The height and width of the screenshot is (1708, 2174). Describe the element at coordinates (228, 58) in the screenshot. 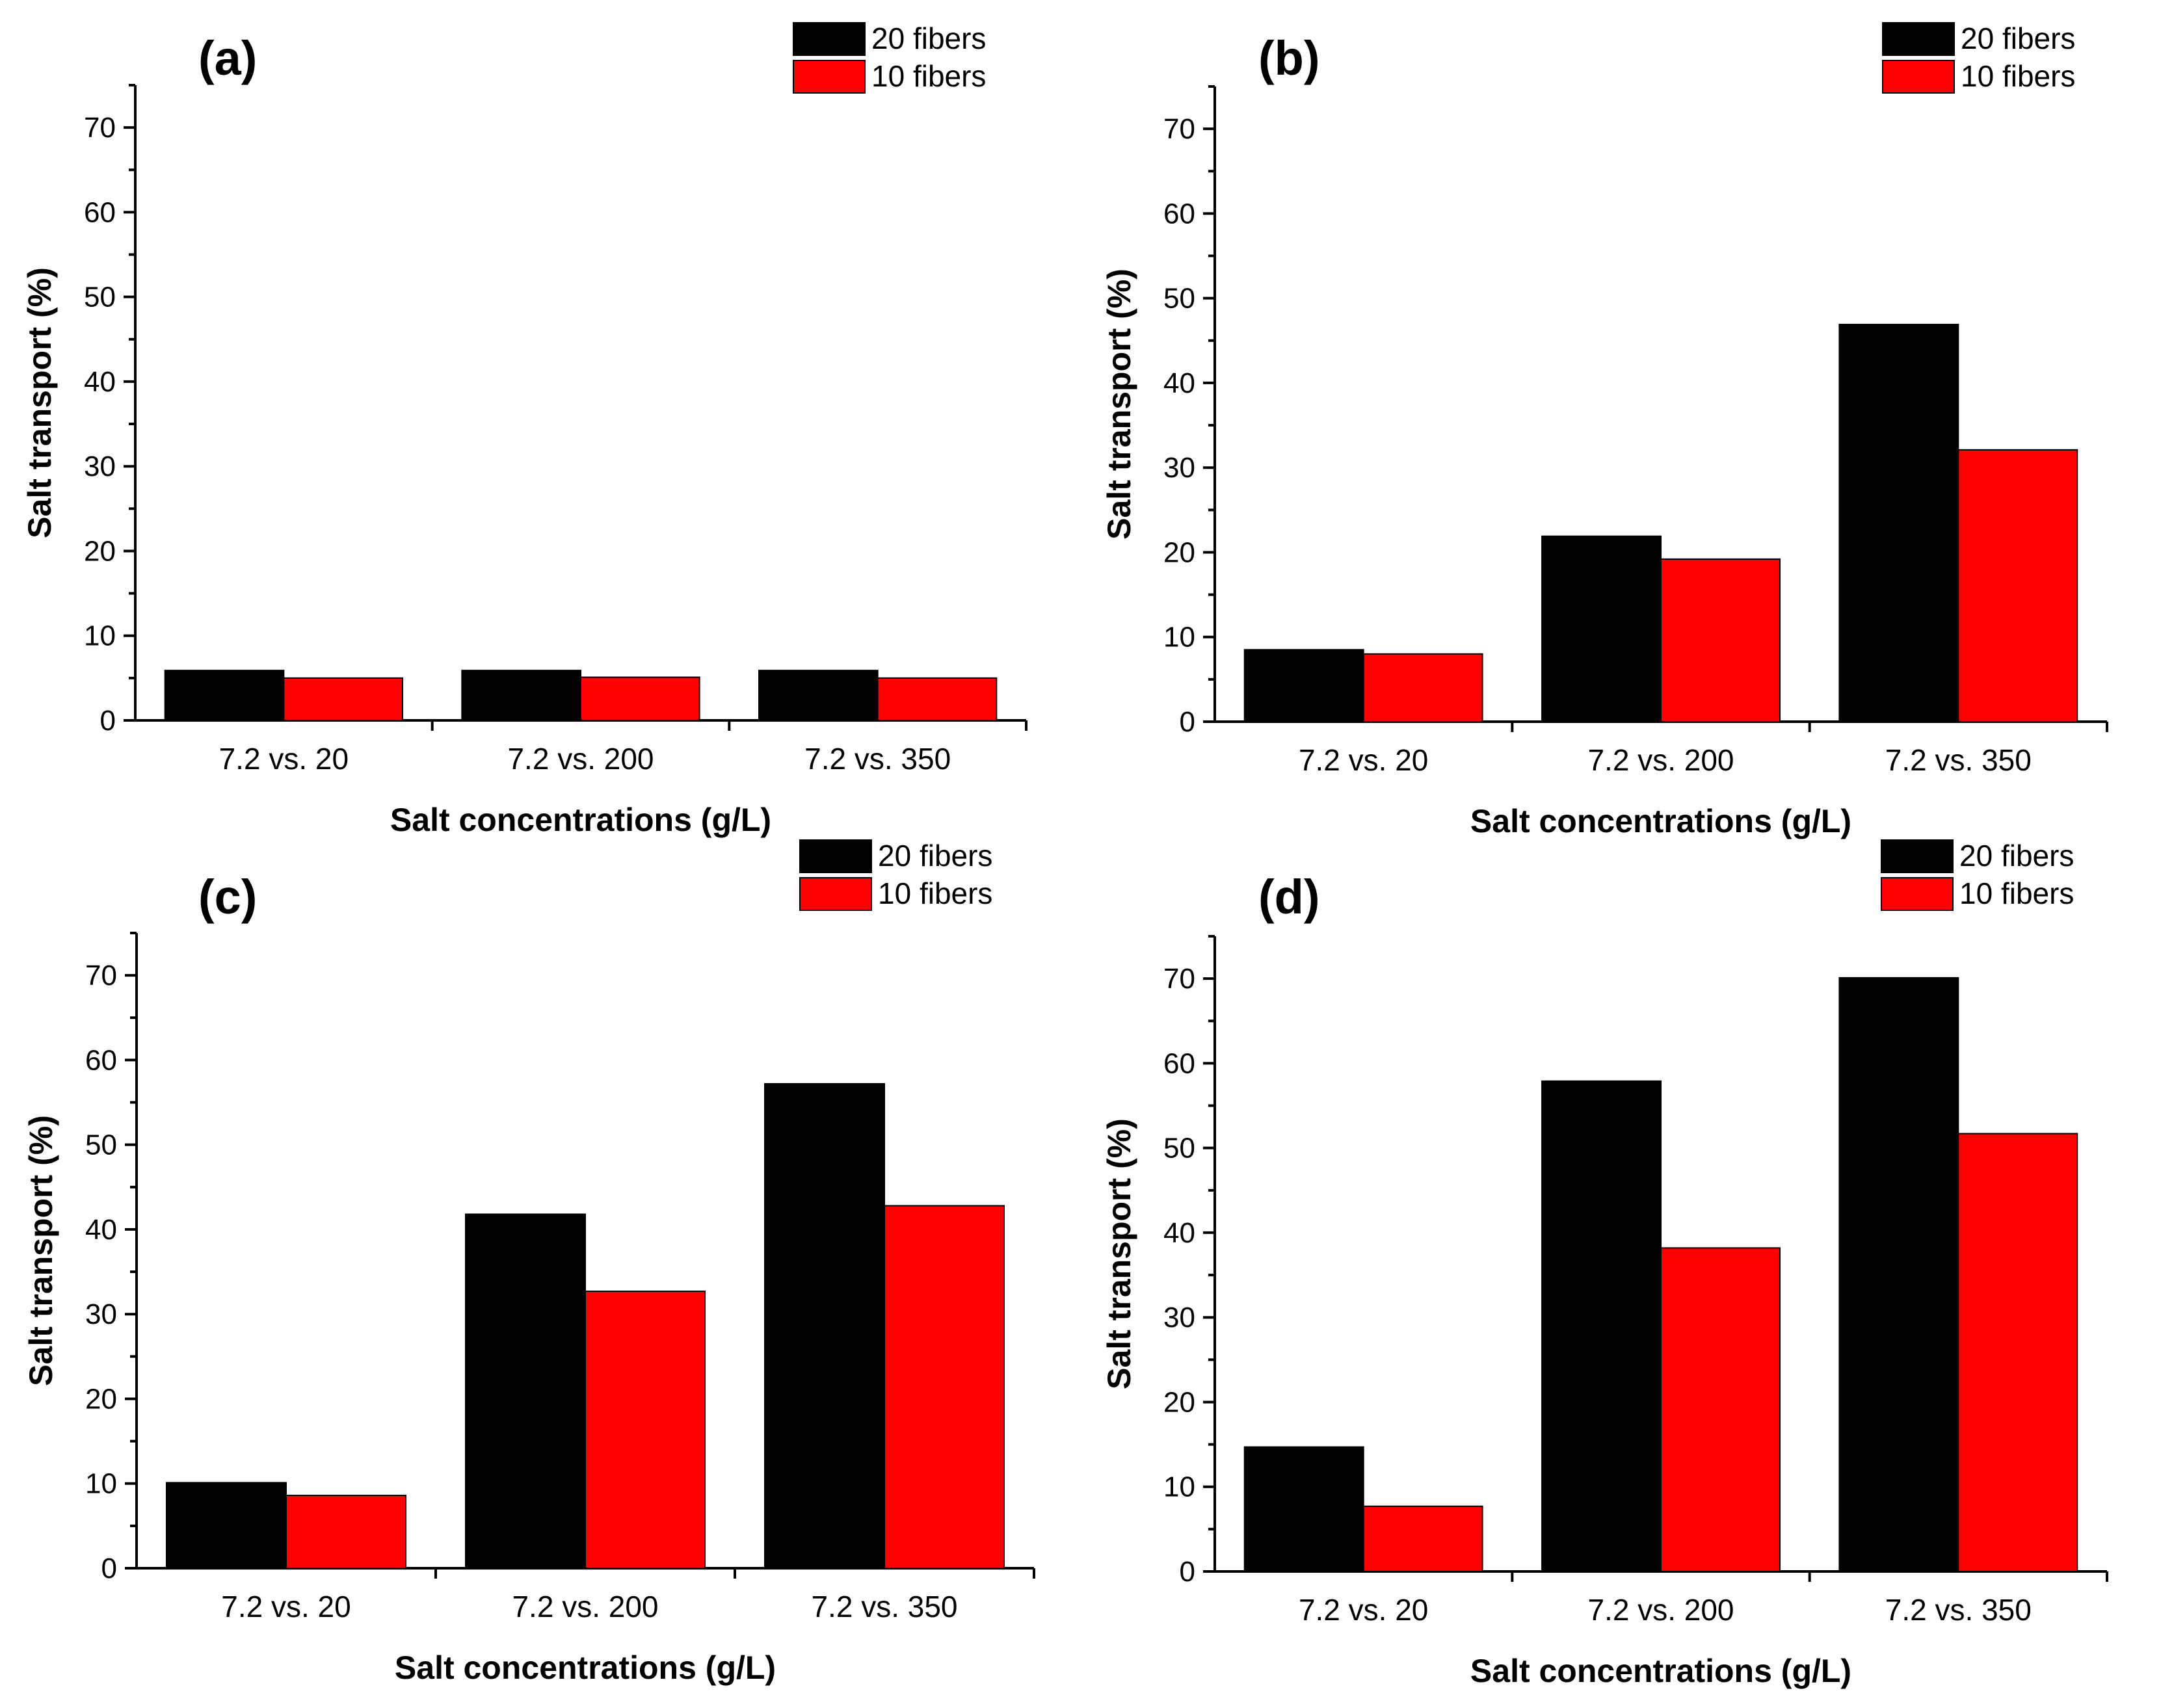

I see `panel-label: (a)` at that location.